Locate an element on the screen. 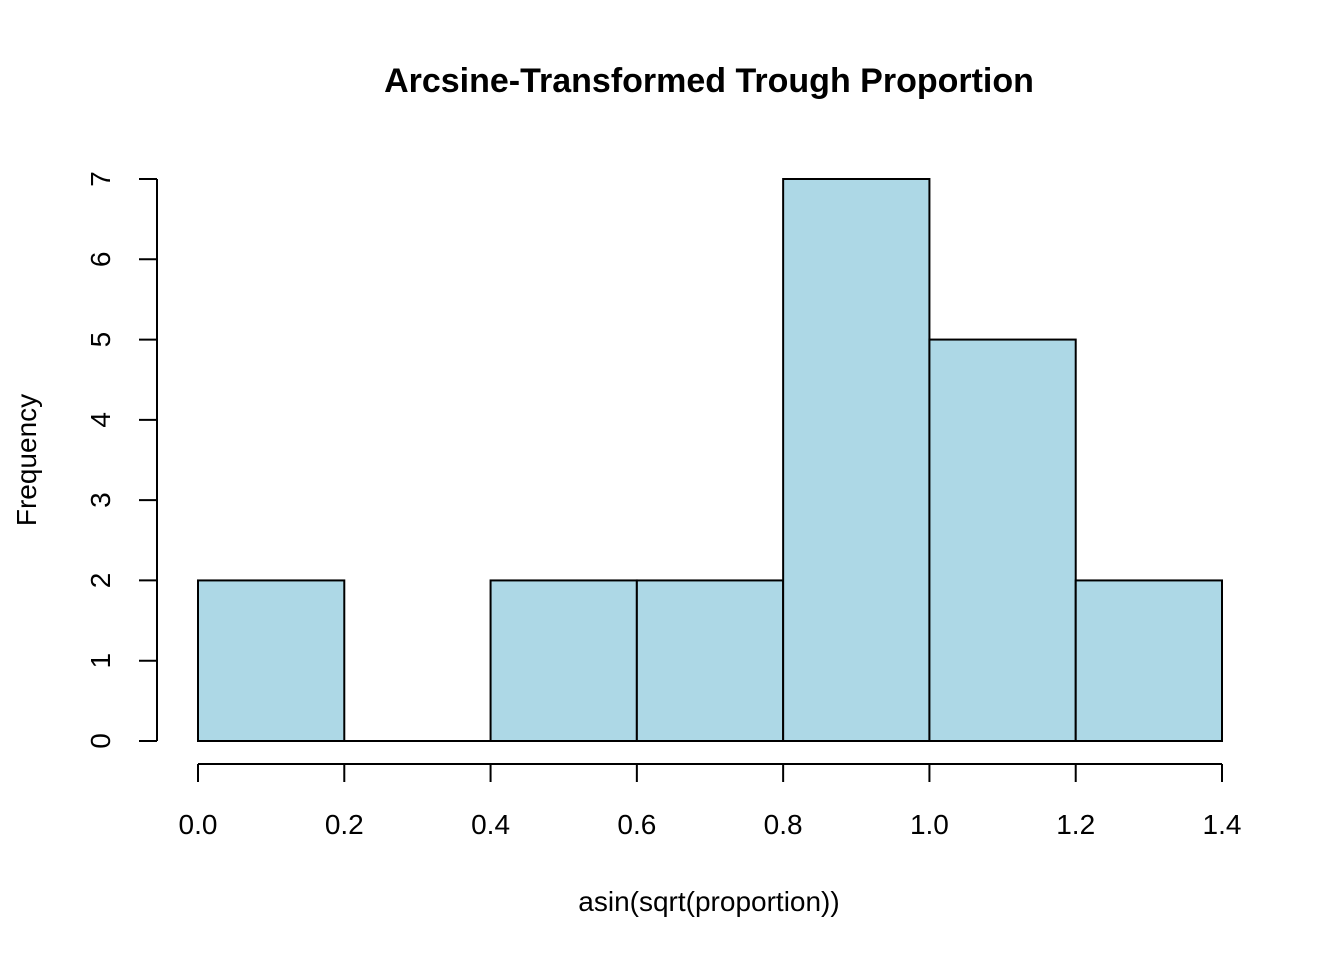  chart-title: Arcsine-Transformed Trough Proportion is located at coordinates (709, 81).